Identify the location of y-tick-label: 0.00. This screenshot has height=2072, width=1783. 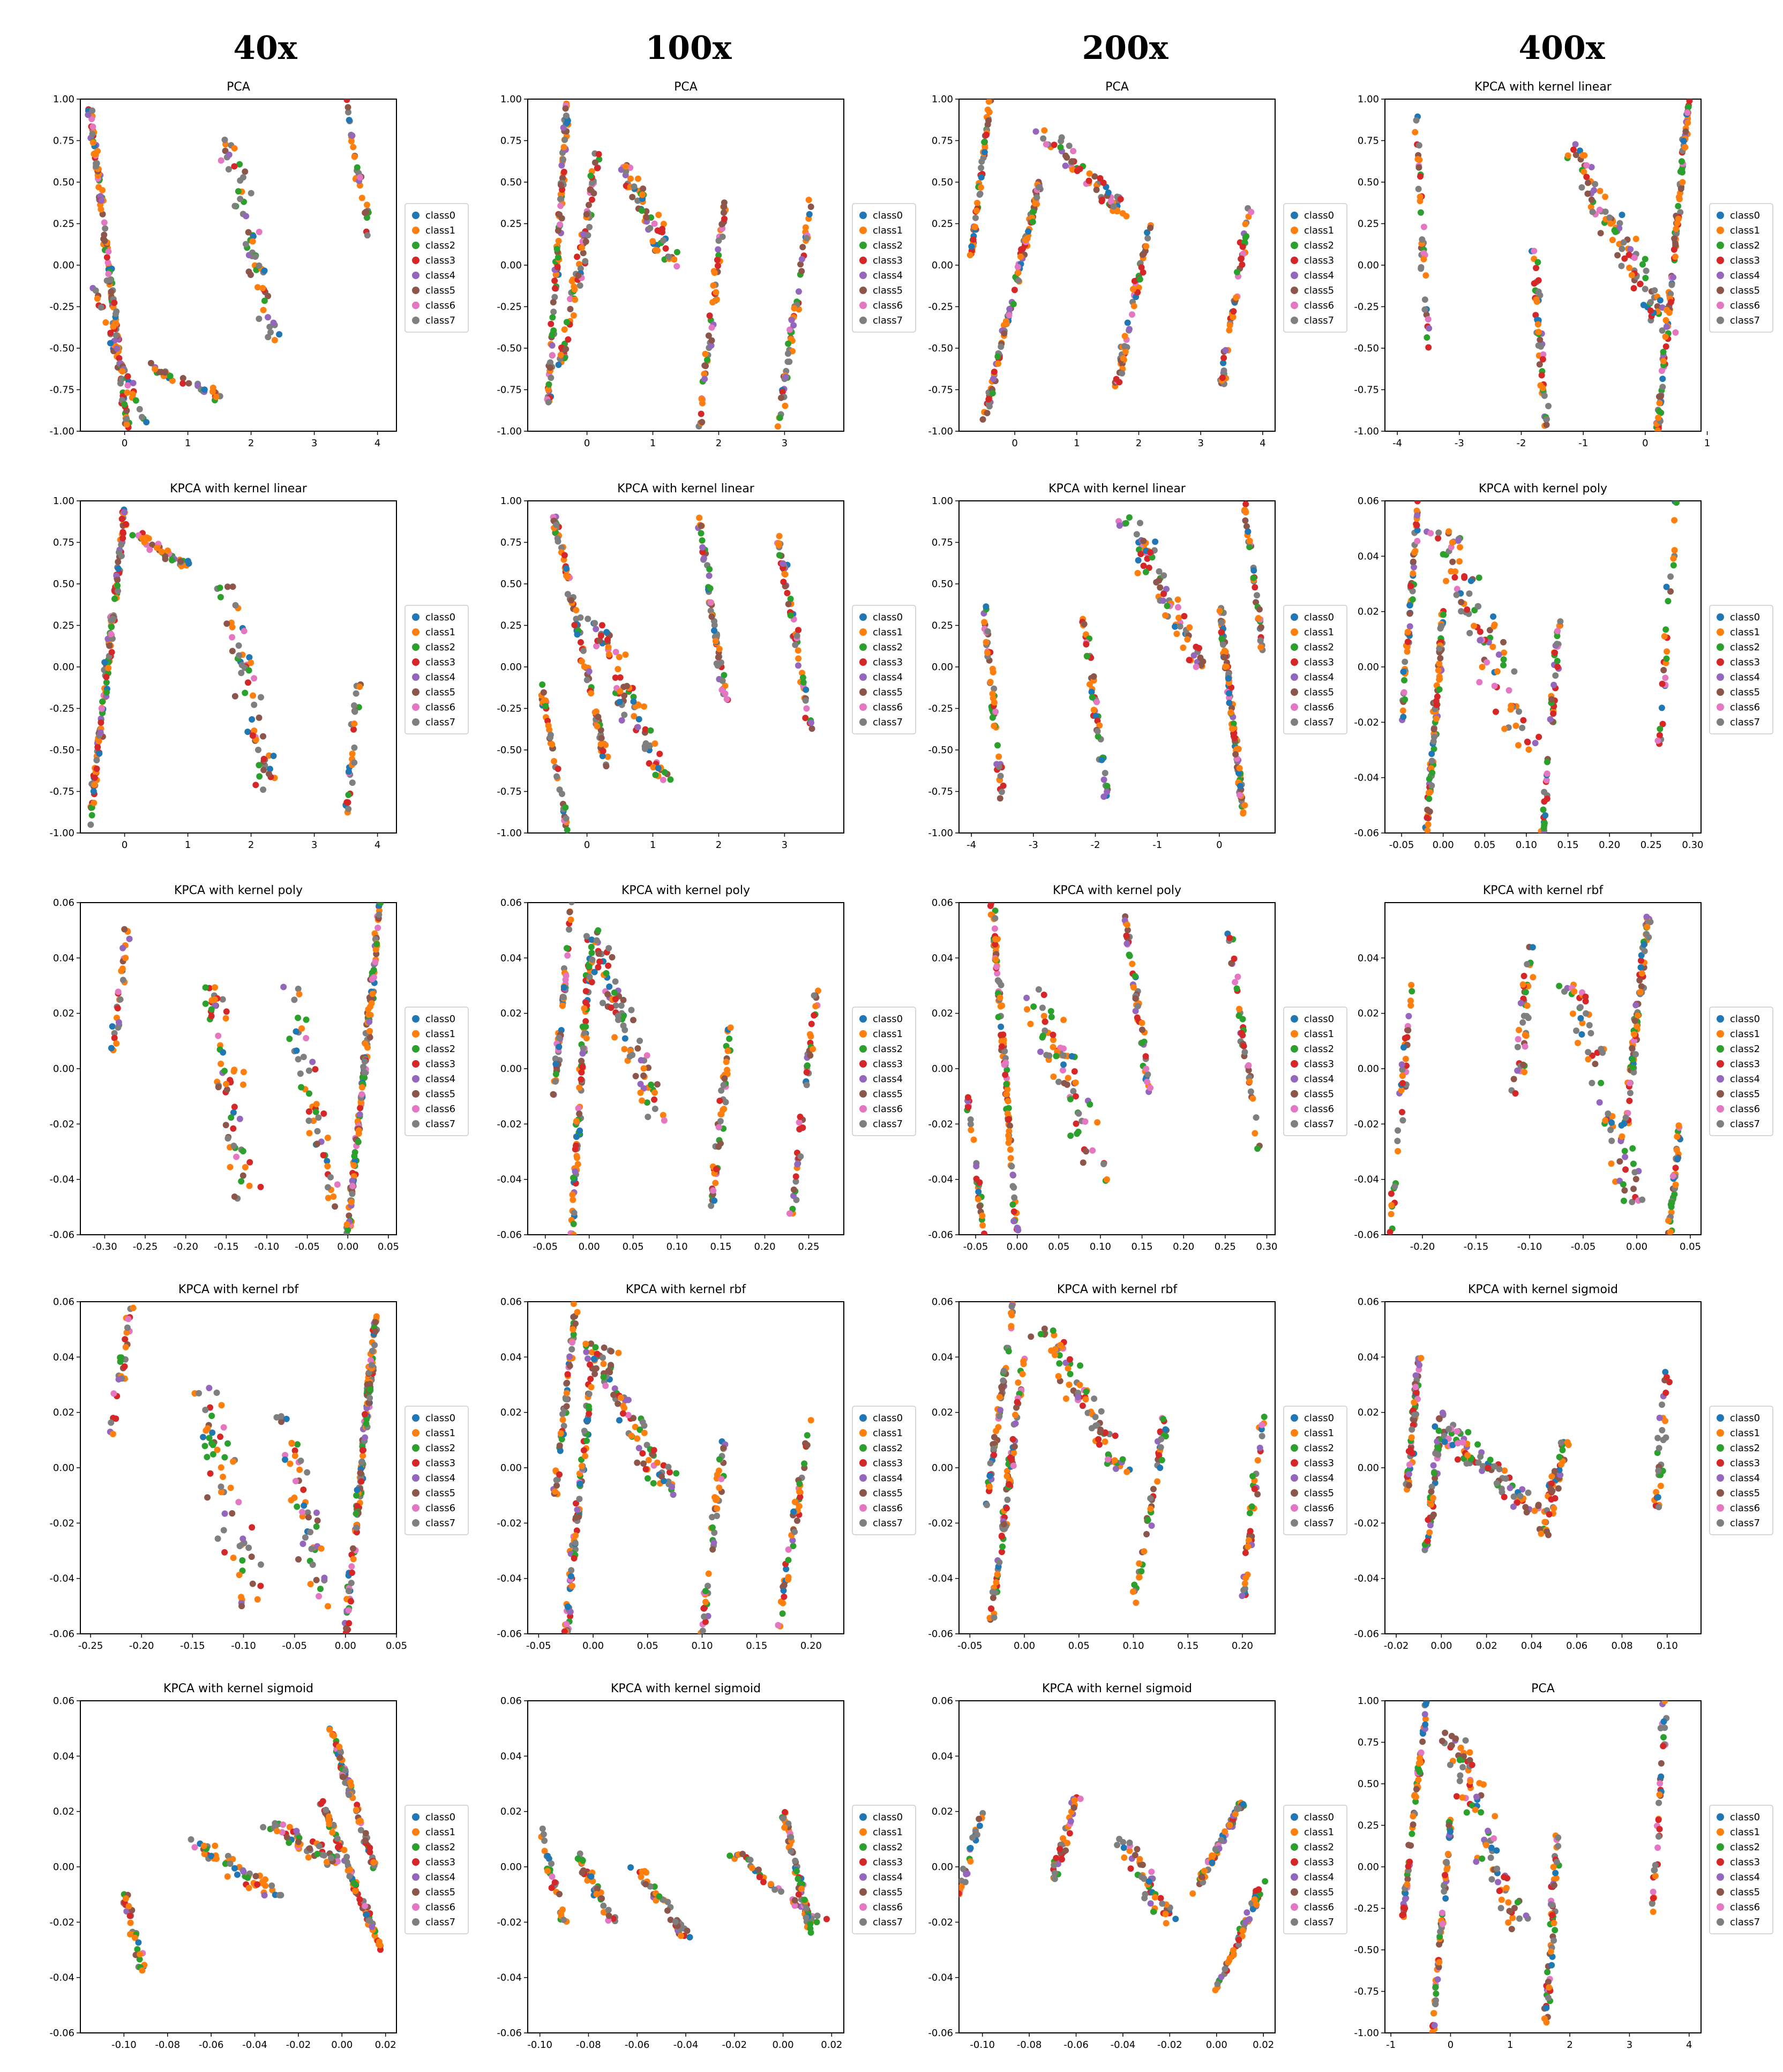
(511, 265).